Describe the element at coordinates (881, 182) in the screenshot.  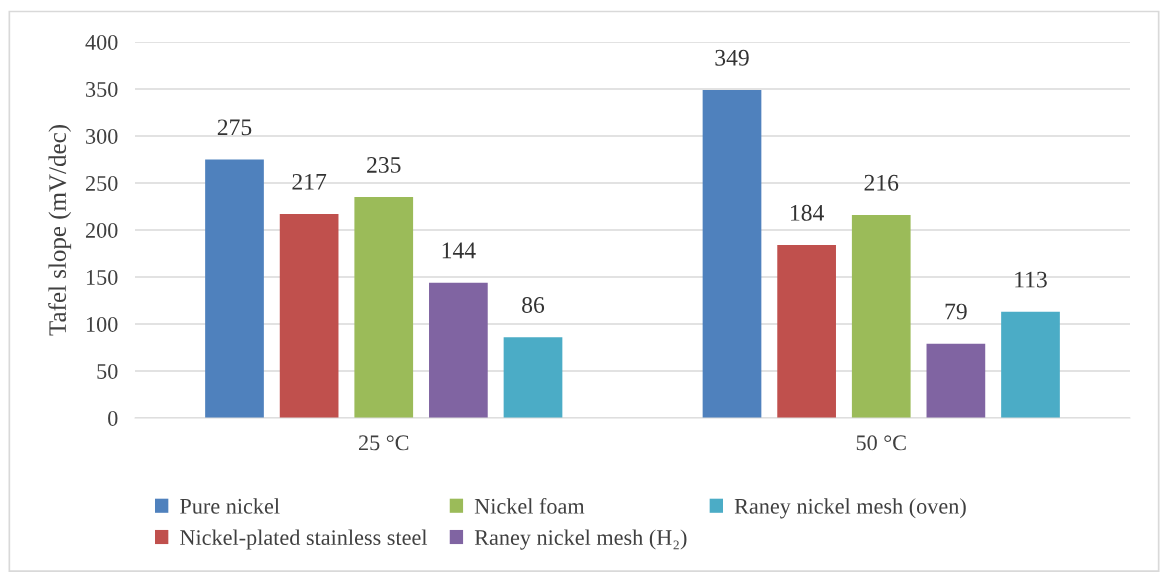
I see `data-label: 216` at that location.